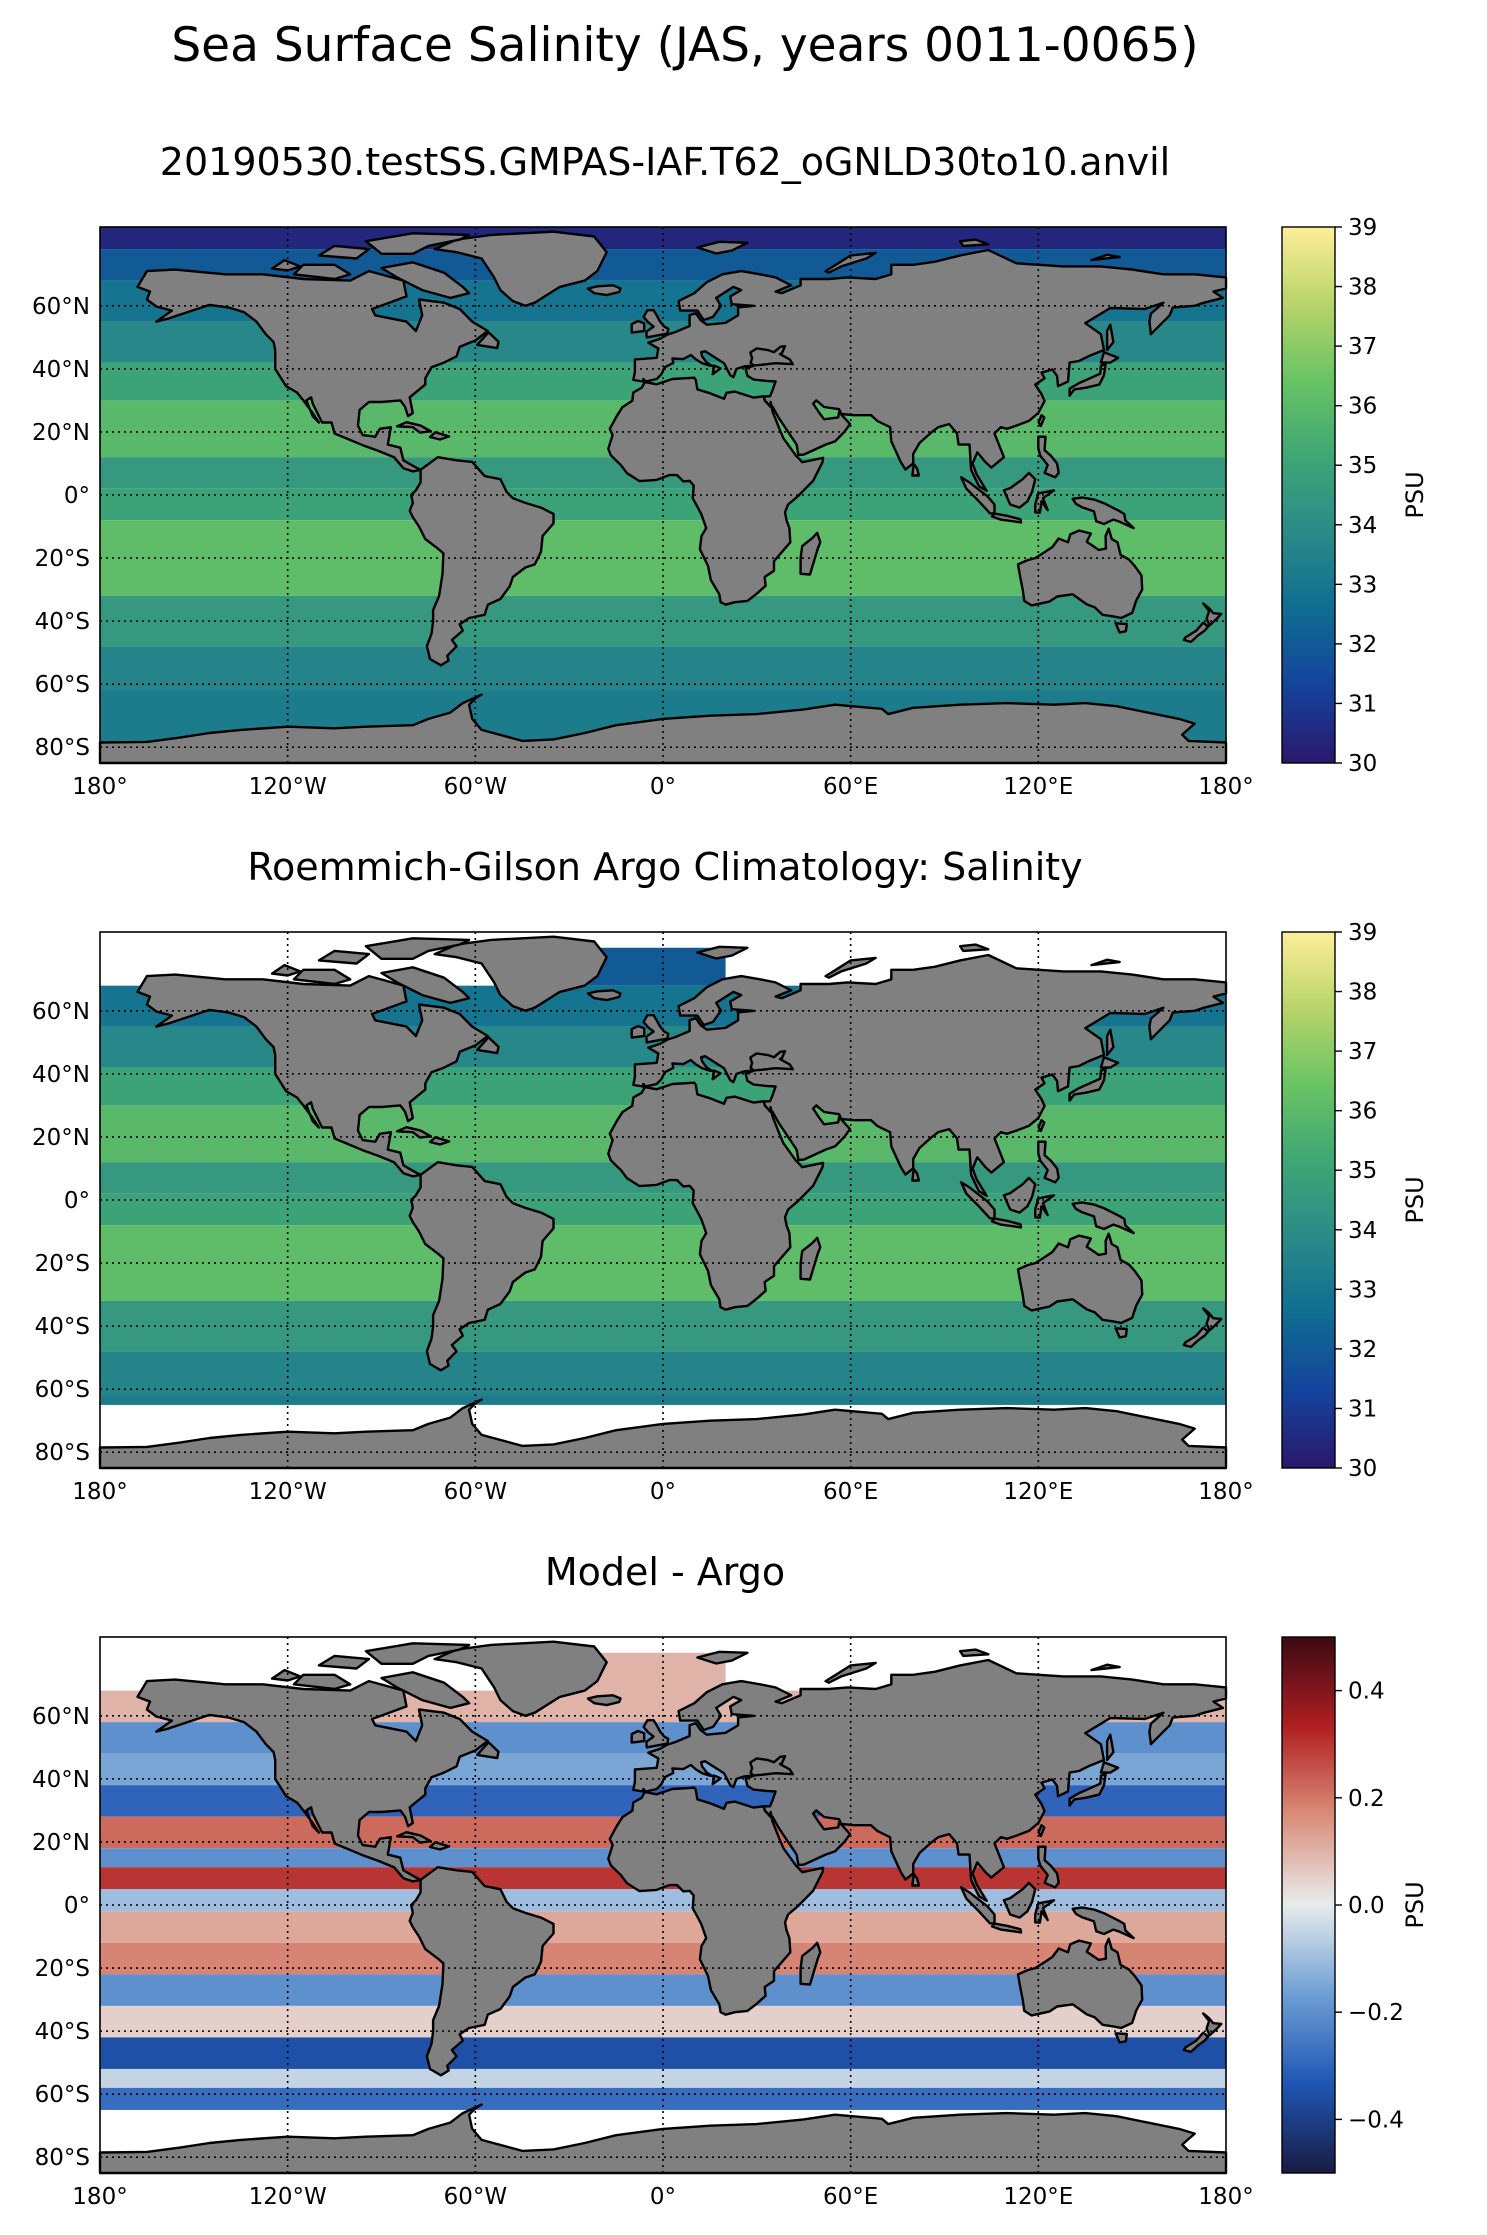 Image resolution: width=1487 pixels, height=2235 pixels. Describe the element at coordinates (488, 340) in the screenshot. I see `land-newfoundland` at that location.